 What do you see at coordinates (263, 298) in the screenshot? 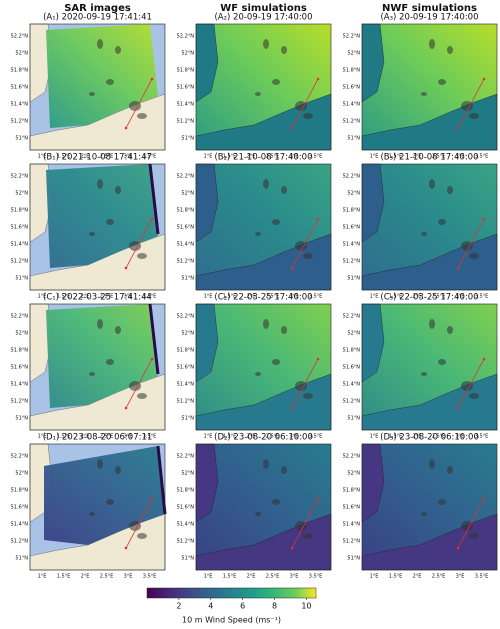
I see `panel-label: (C₂) 22-03-25 17:40:00` at bounding box center [263, 298].